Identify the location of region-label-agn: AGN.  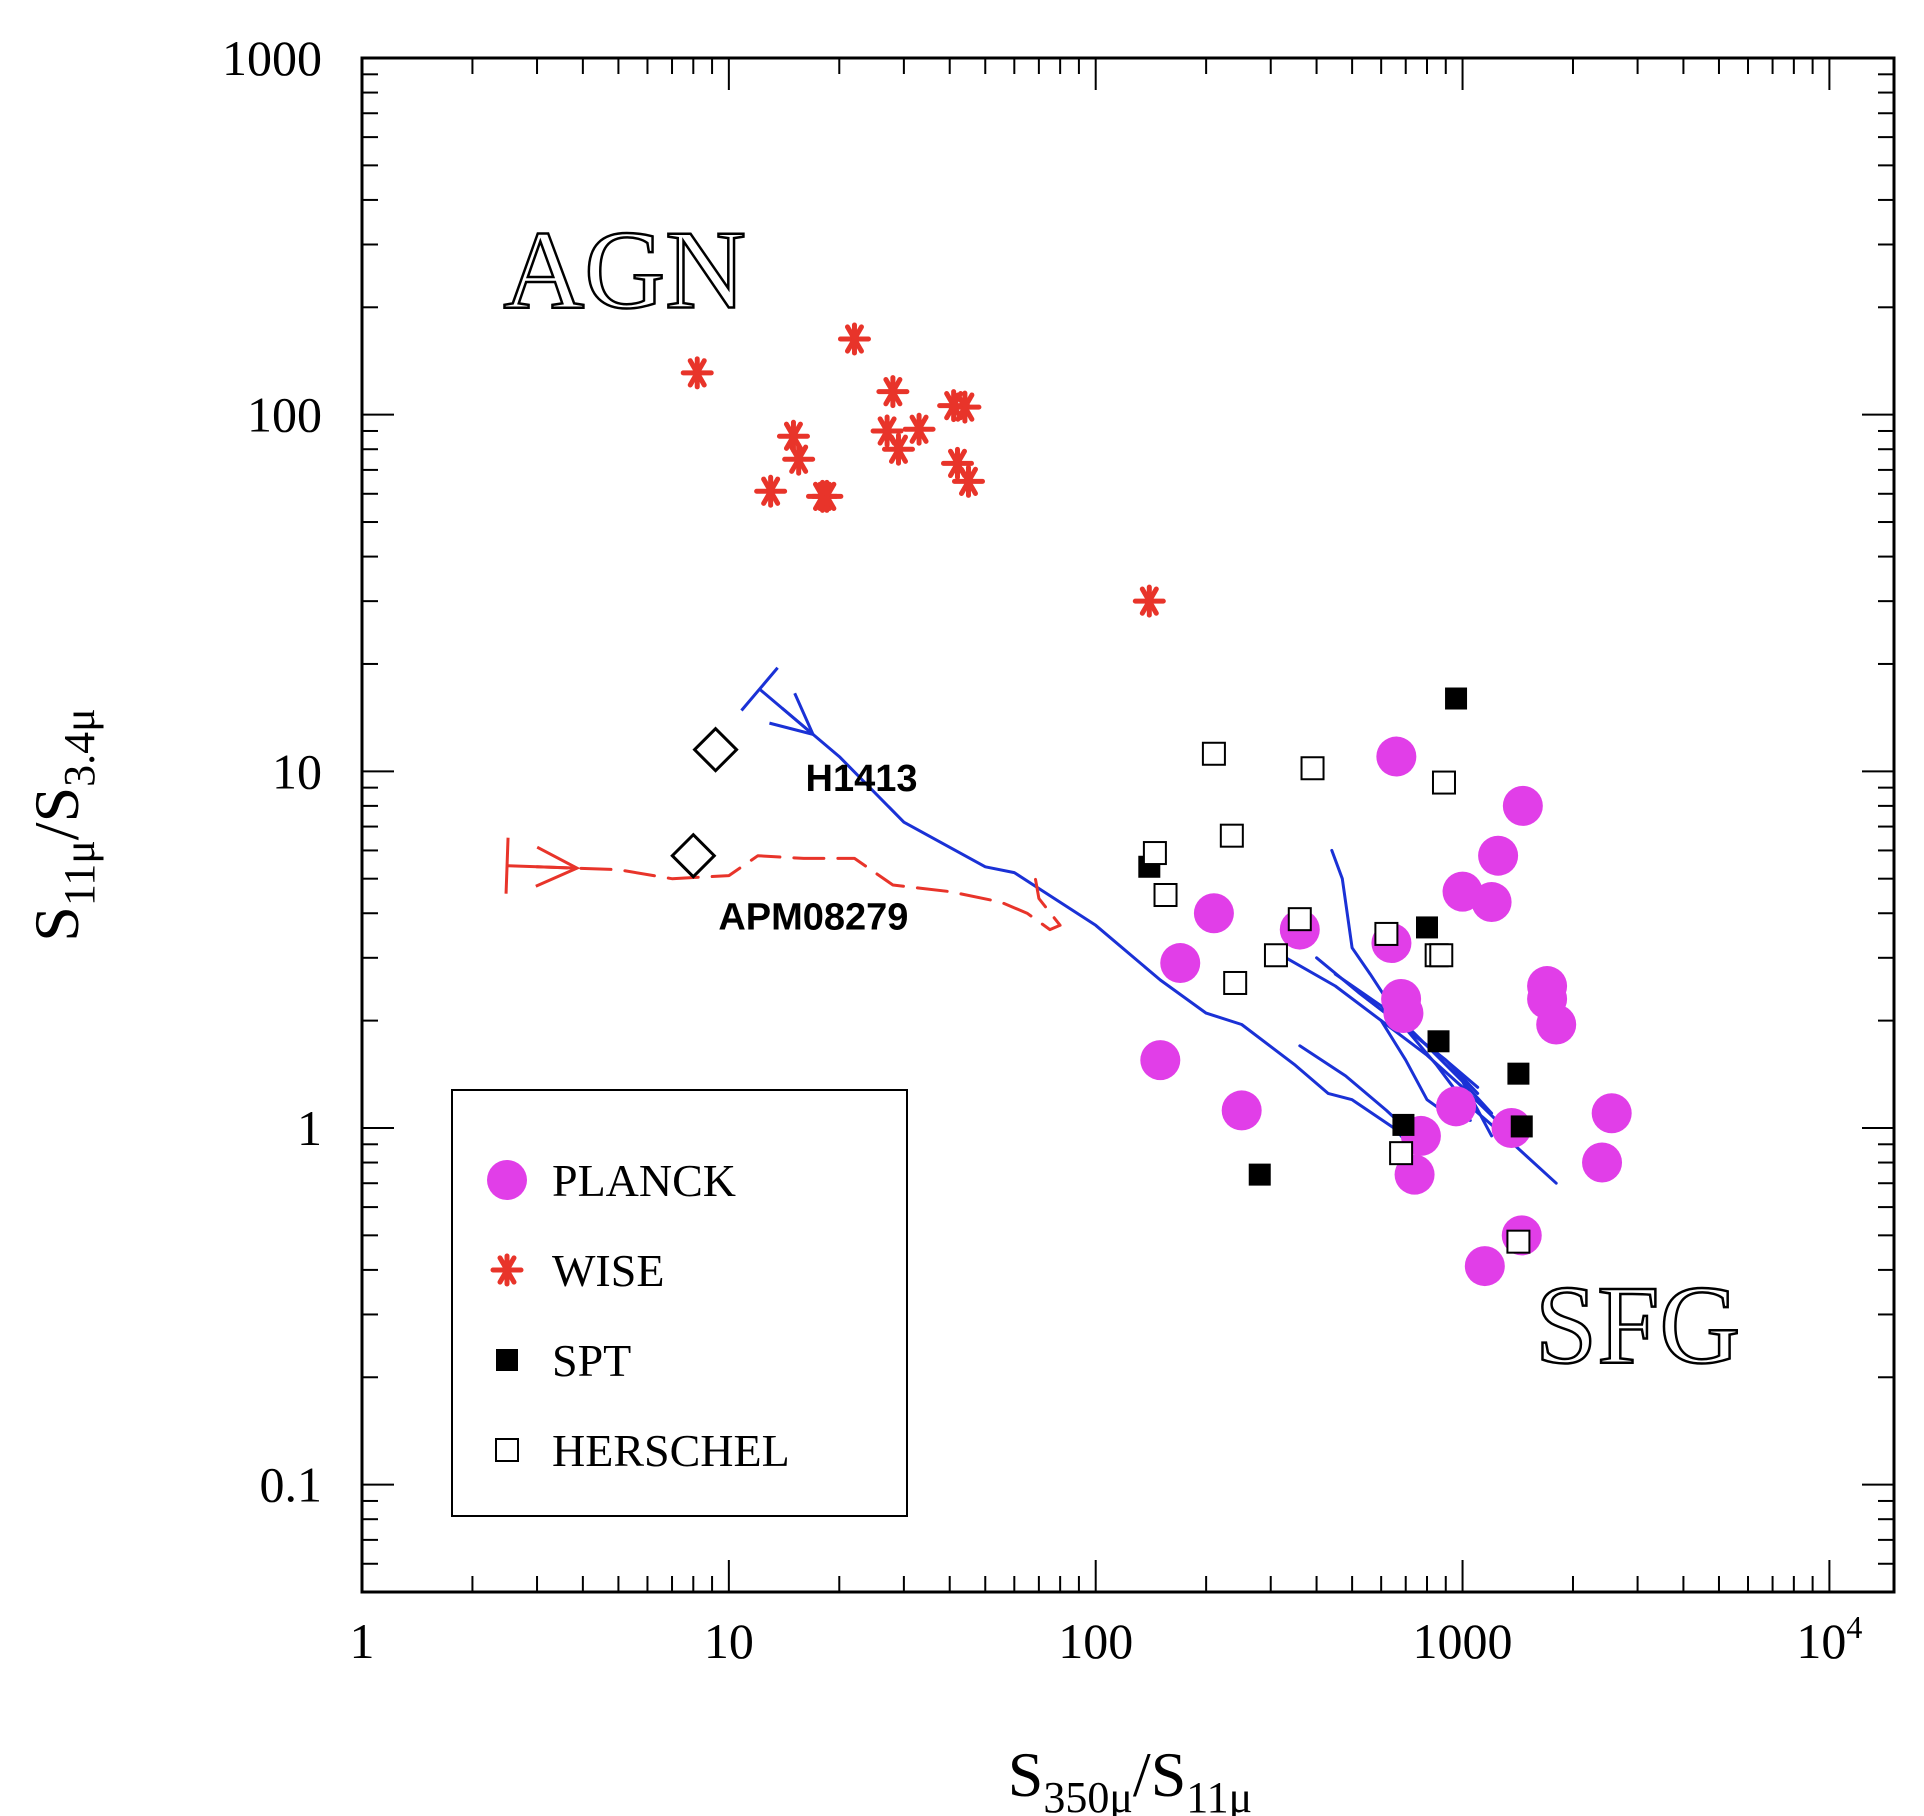
(624, 270).